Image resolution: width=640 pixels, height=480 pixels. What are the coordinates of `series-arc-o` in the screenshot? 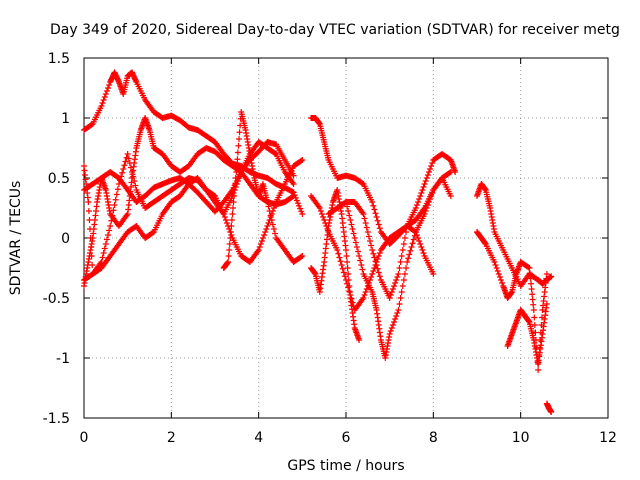 It's located at (549, 407).